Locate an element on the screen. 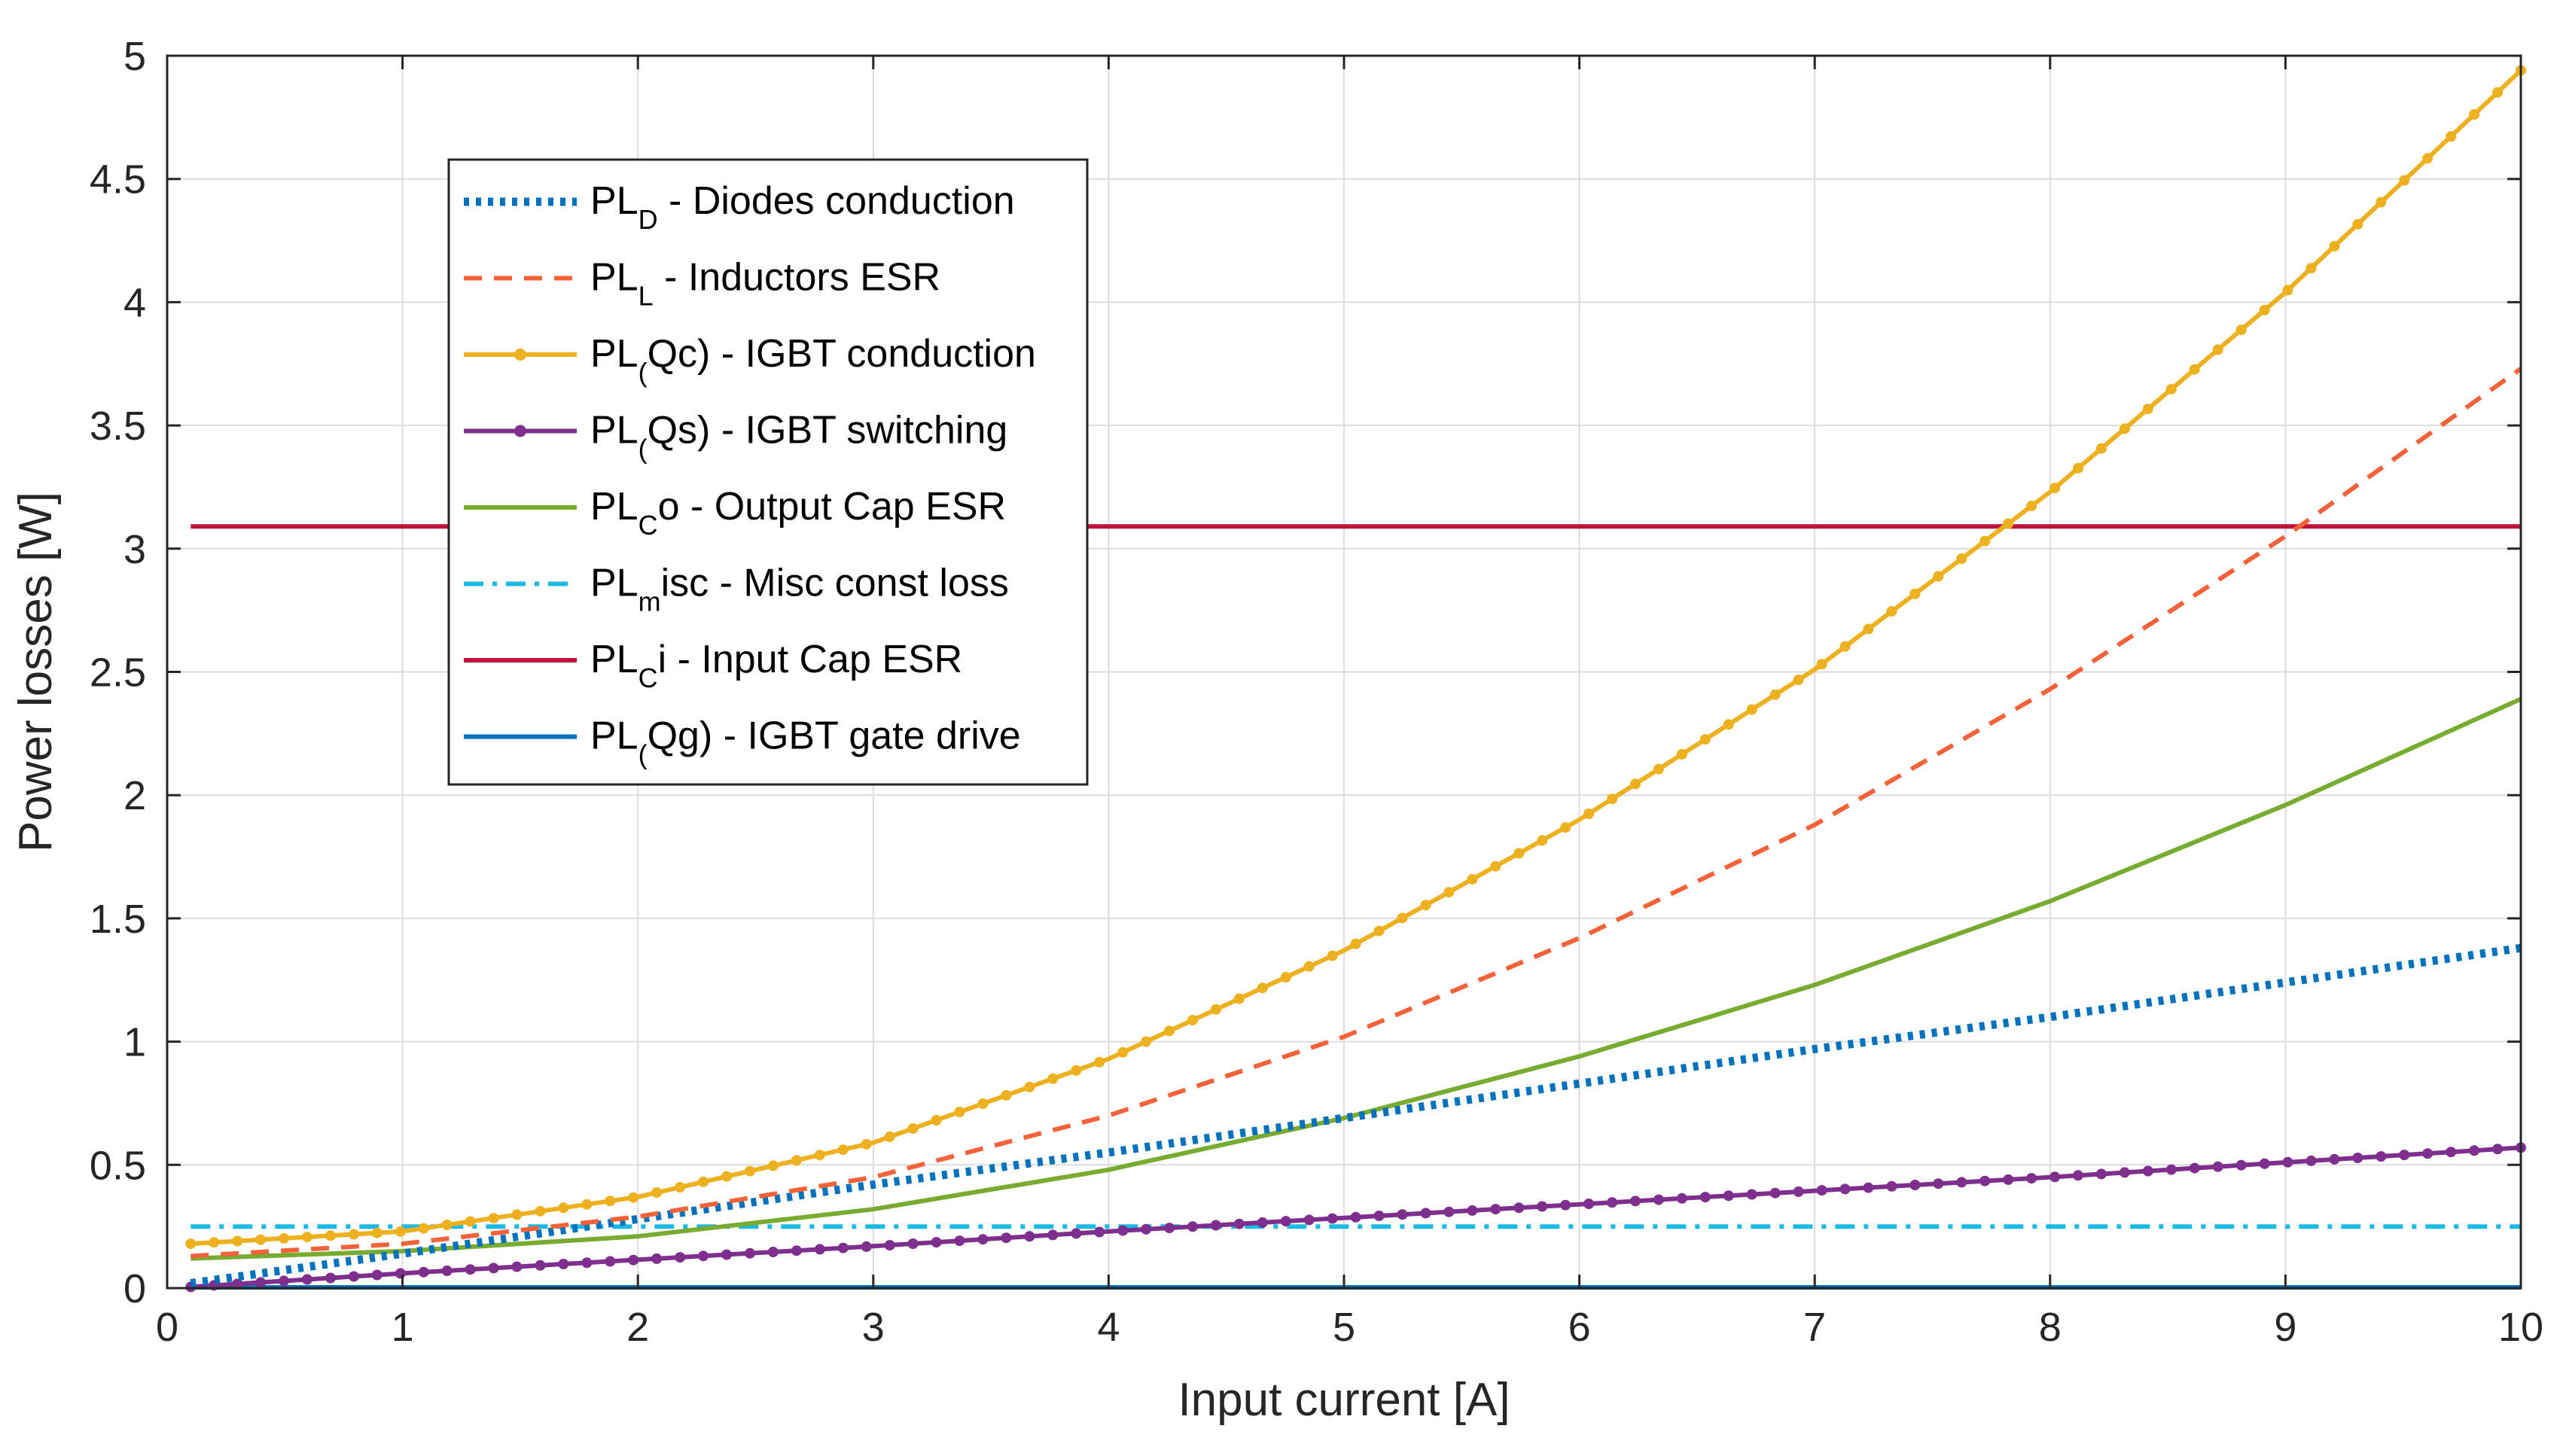 The width and height of the screenshot is (2563, 1456). legend-label: PL(Qs) - IGBT switching is located at coordinates (799, 437).